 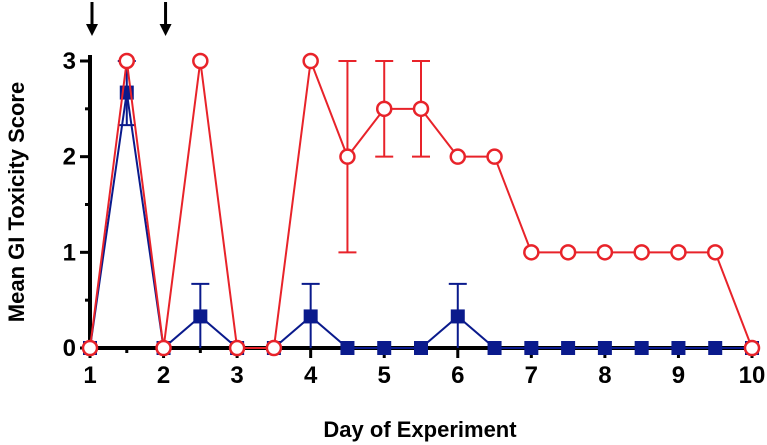 I want to click on y-tick-label: 0, so click(x=69, y=348).